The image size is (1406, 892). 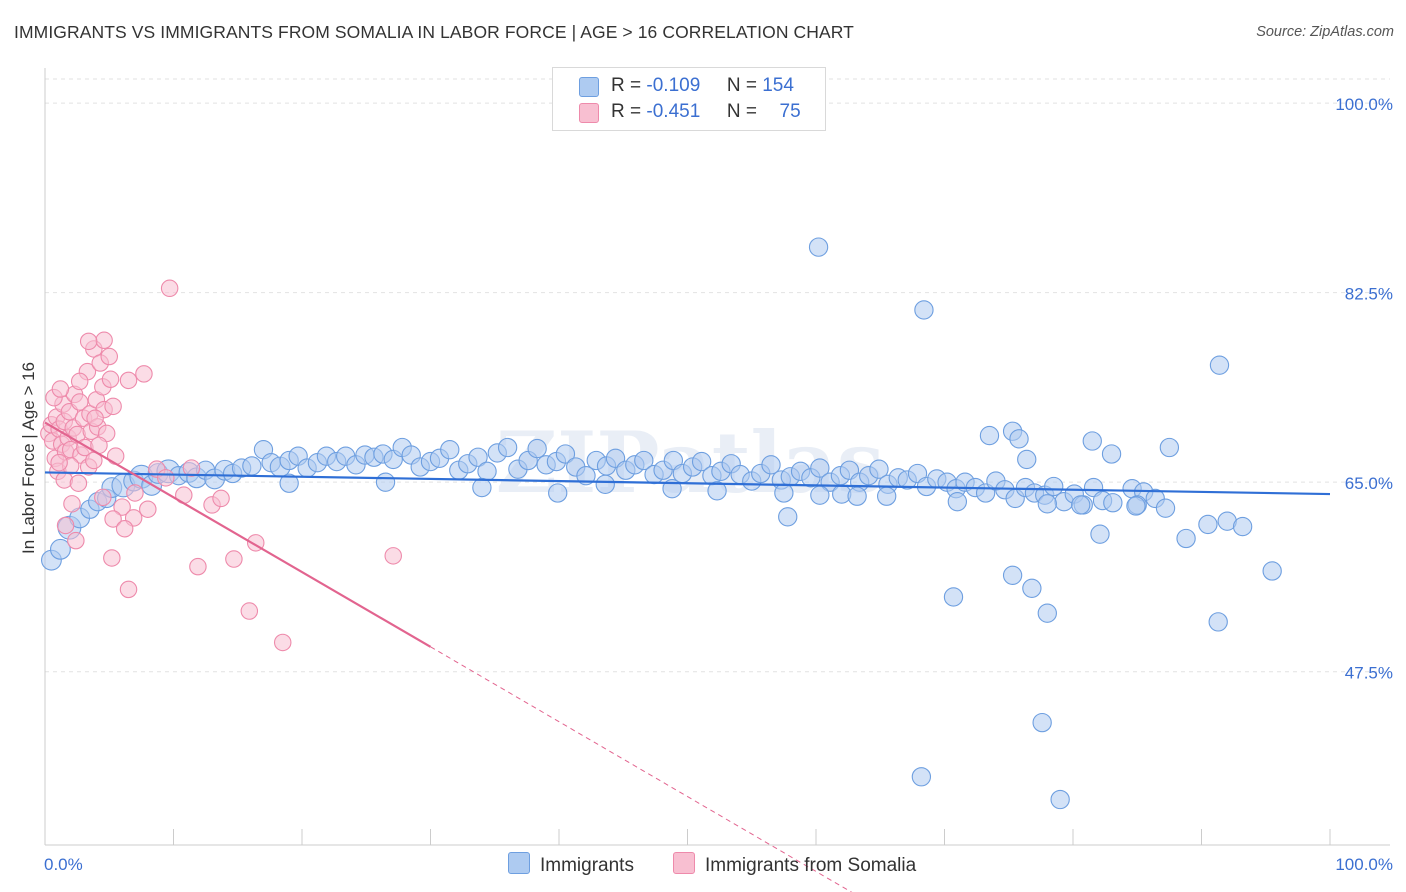 What do you see at coordinates (1369, 673) in the screenshot?
I see `y-tick-label: 47.5%` at bounding box center [1369, 673].